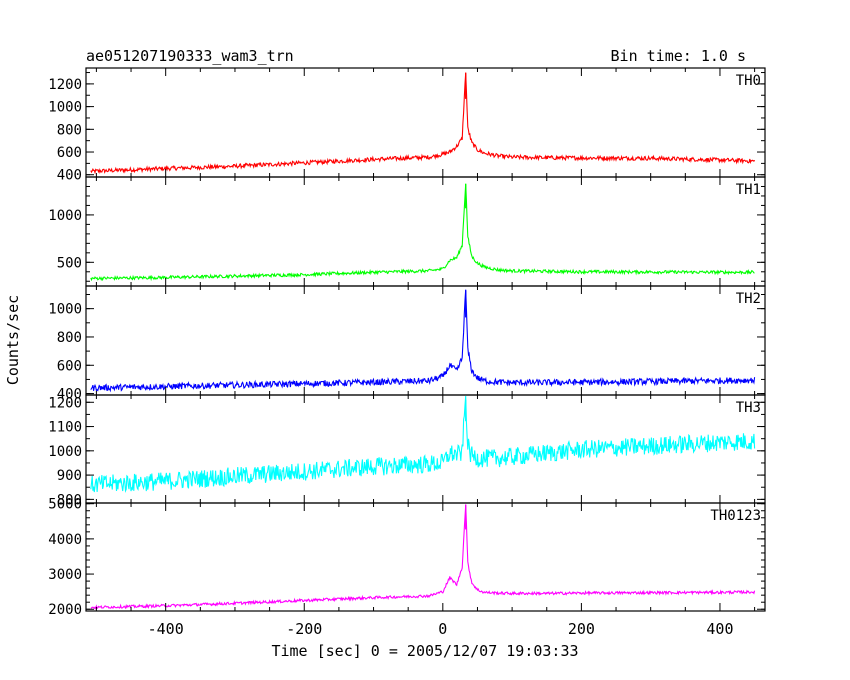 Image resolution: width=850 pixels, height=680 pixels. What do you see at coordinates (748, 81) in the screenshot?
I see `panel-label: TH0` at bounding box center [748, 81].